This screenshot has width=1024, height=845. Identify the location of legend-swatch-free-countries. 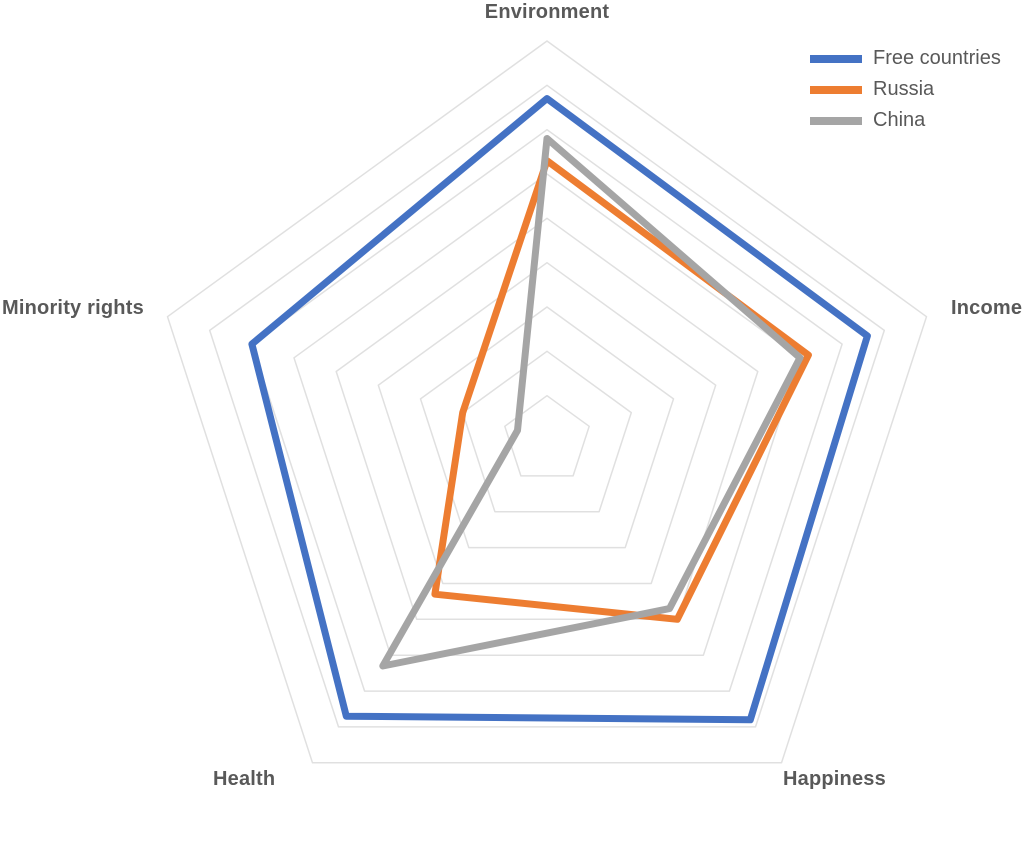
(836, 58).